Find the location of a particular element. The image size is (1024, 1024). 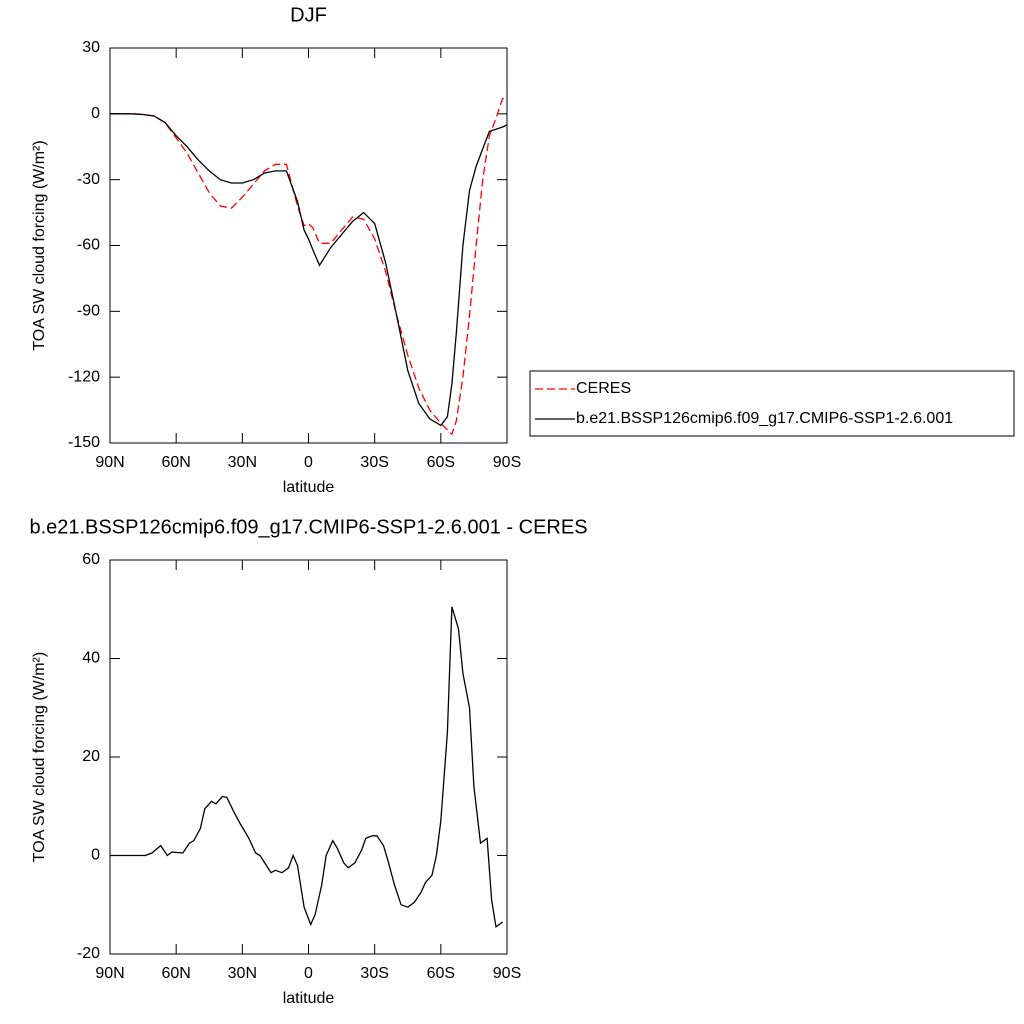

y-tick-label: -30 is located at coordinates (88, 179).